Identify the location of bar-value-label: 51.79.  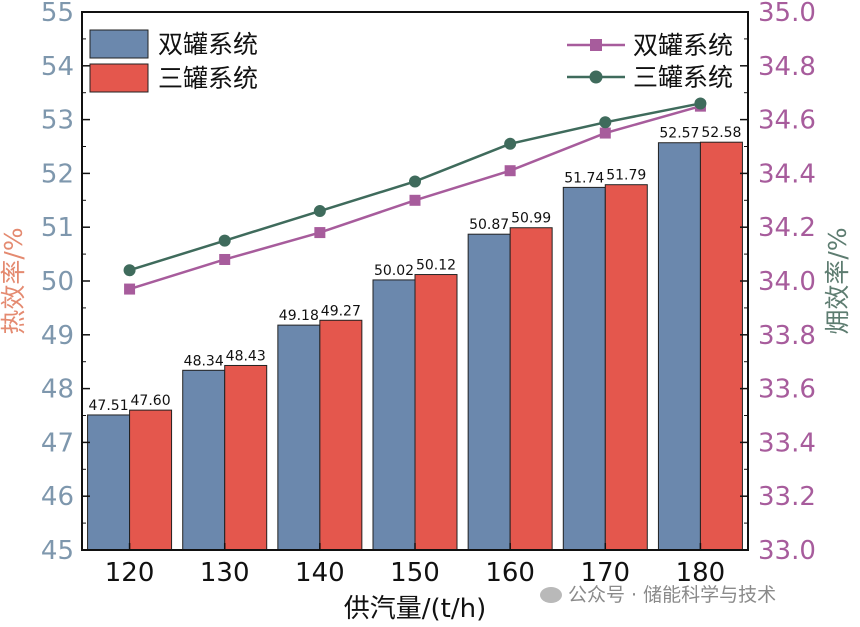
(626, 176).